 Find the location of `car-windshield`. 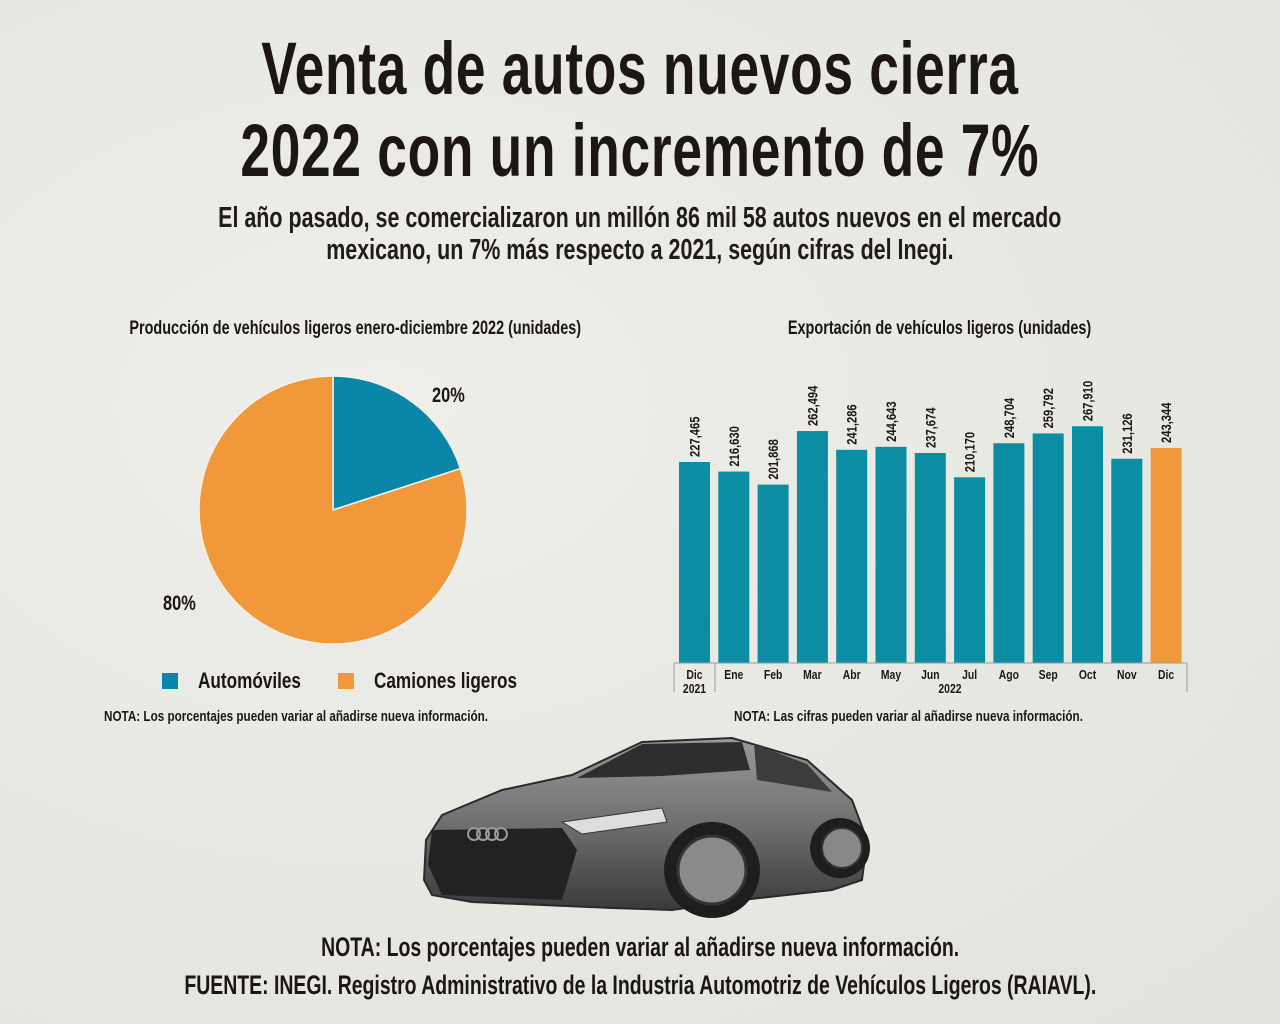

car-windshield is located at coordinates (663, 760).